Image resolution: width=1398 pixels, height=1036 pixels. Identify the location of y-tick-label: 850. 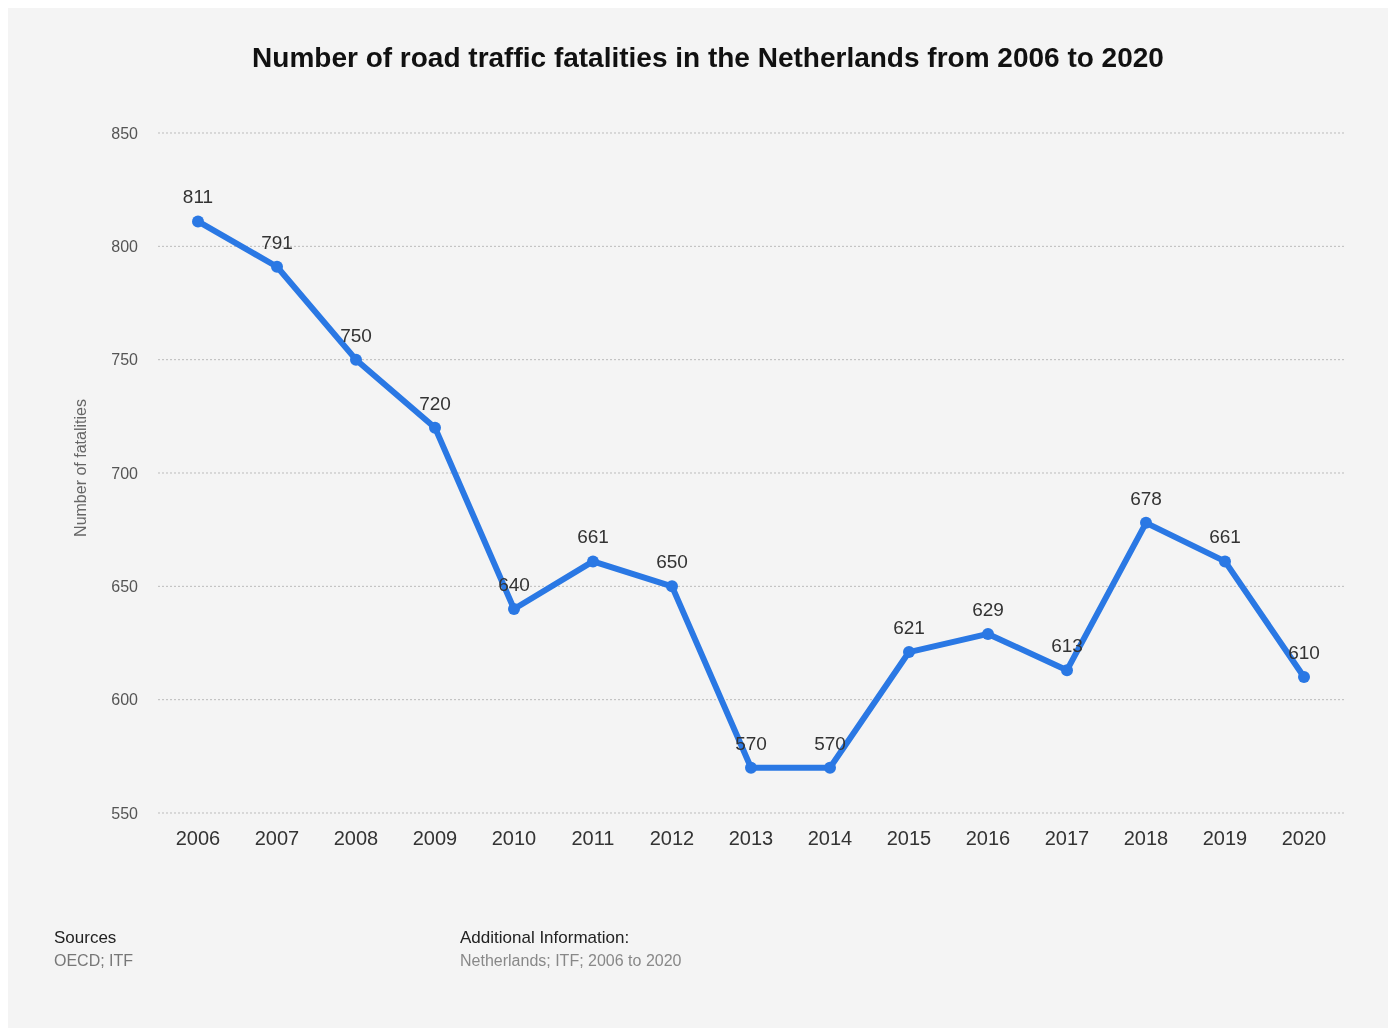
(125, 133).